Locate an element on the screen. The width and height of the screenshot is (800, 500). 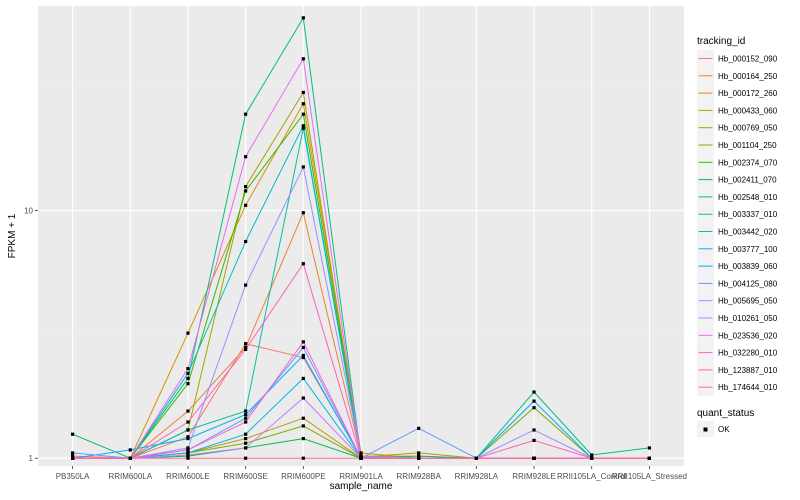
x-tick-label: RRIM901LA is located at coordinates (361, 476).